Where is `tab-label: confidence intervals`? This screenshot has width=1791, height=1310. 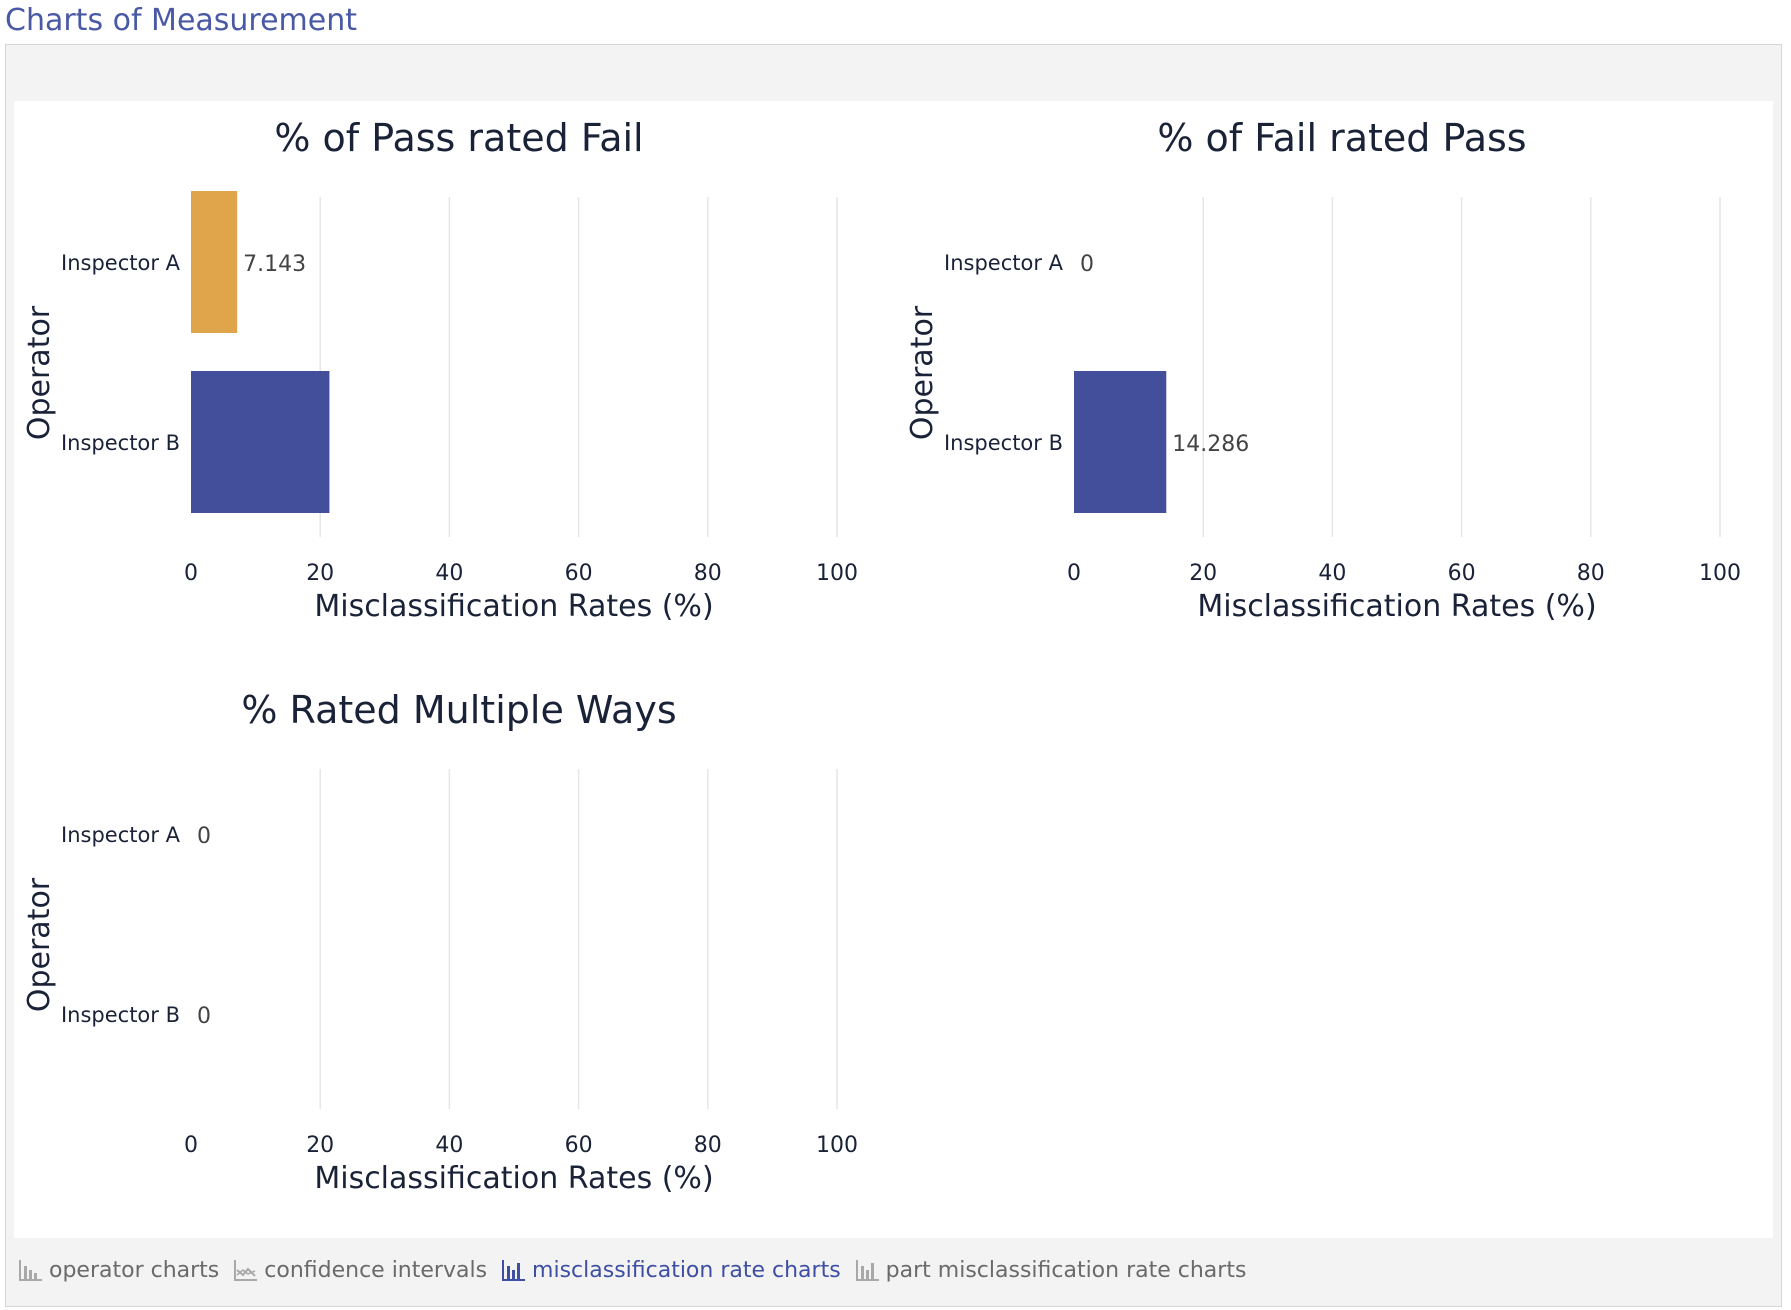 tab-label: confidence intervals is located at coordinates (376, 1270).